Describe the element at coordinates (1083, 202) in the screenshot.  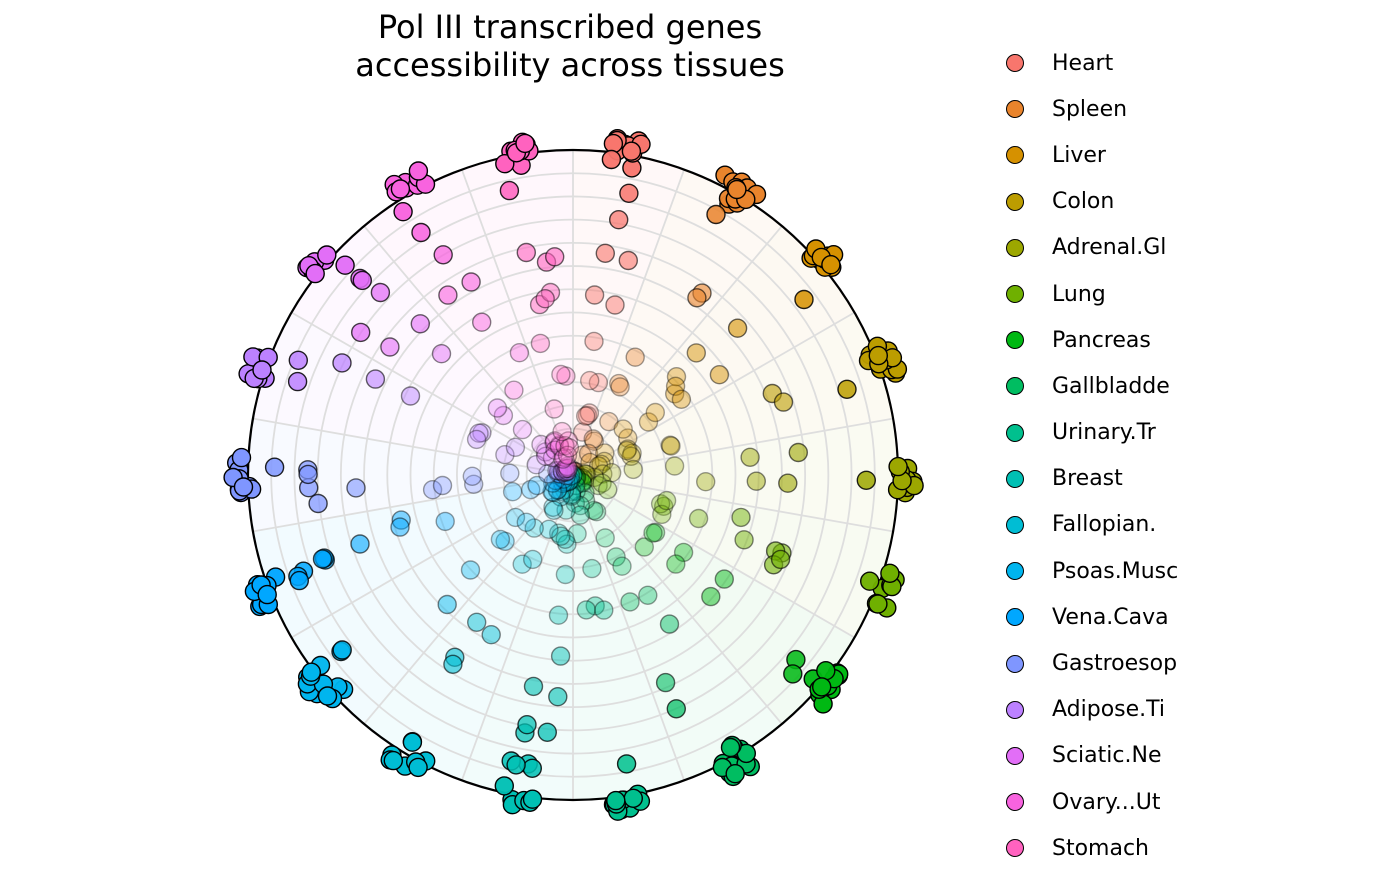
I see `legend-label: Colon` at that location.